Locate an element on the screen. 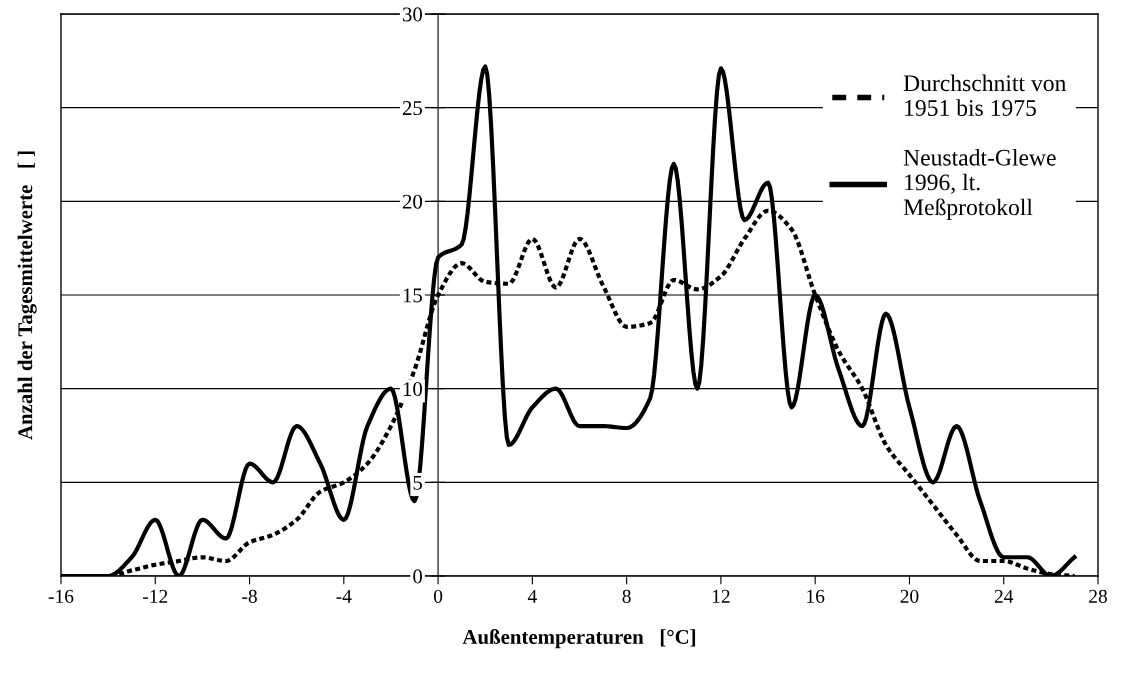 The width and height of the screenshot is (1124, 674). x-axis-title: Außentemperaturen [°C] is located at coordinates (579, 639).